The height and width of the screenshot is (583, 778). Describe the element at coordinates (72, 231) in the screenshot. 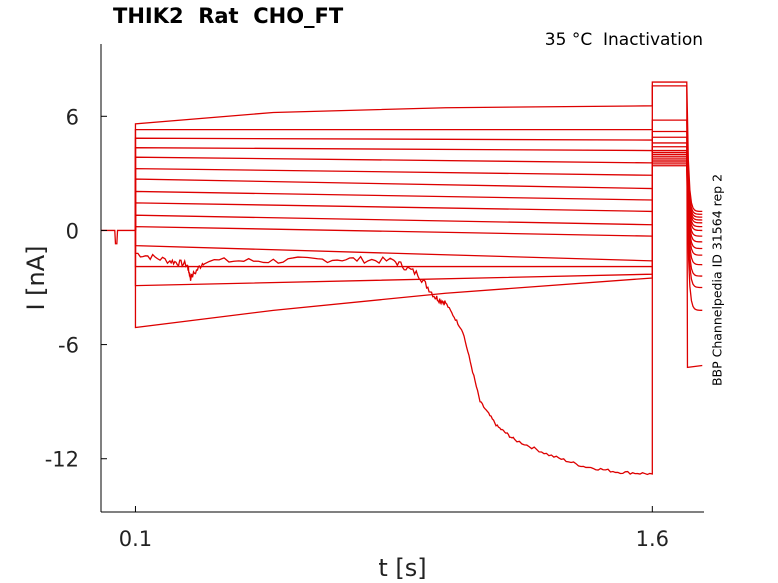

I see `y-tick-label: 0` at that location.